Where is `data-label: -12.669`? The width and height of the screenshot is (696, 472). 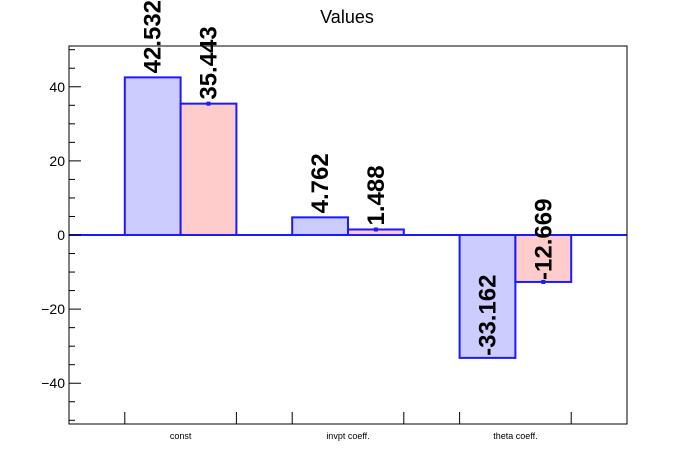
data-label: -12.669 is located at coordinates (543, 239).